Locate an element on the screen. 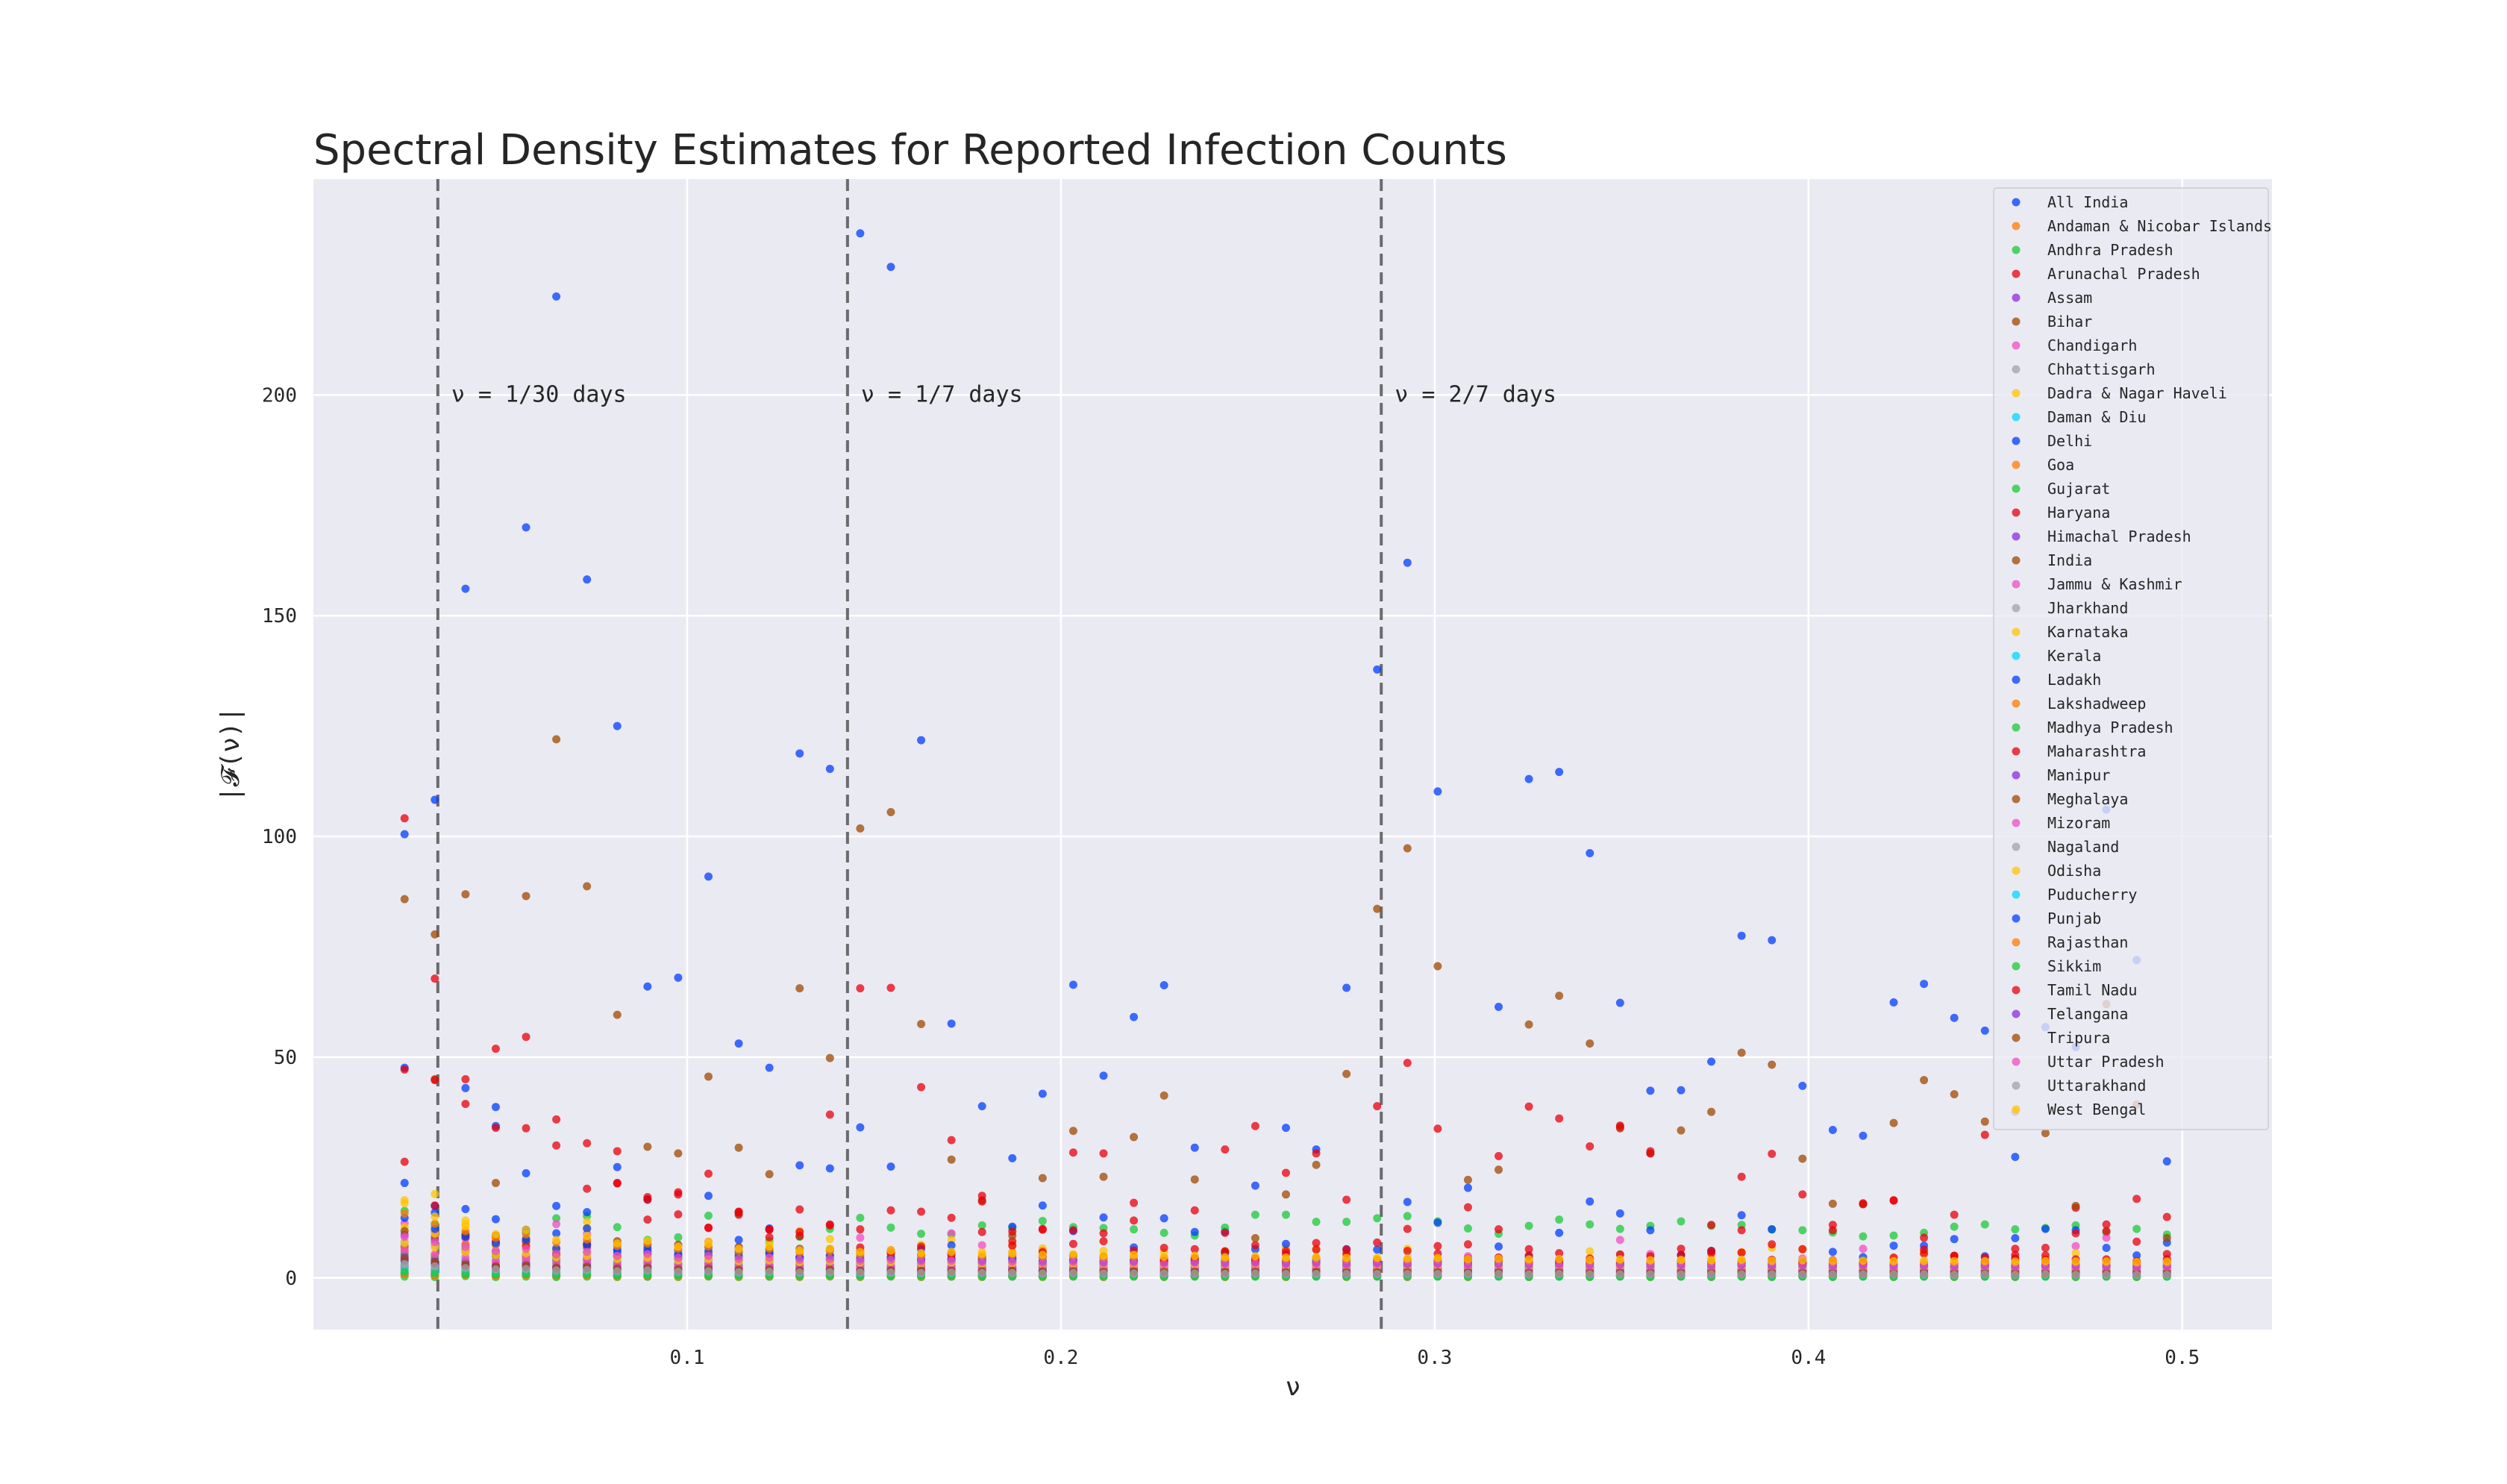  x-tick-label: 0.2 is located at coordinates (1060, 1358).